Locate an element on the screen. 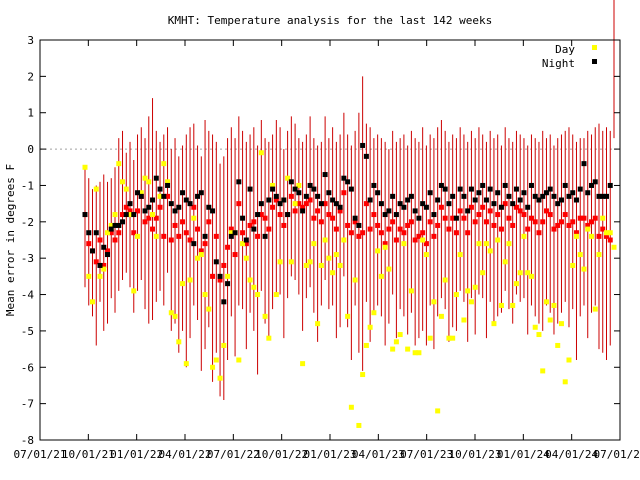  x-tick-label: 10/01/23 is located at coordinates (475, 454).